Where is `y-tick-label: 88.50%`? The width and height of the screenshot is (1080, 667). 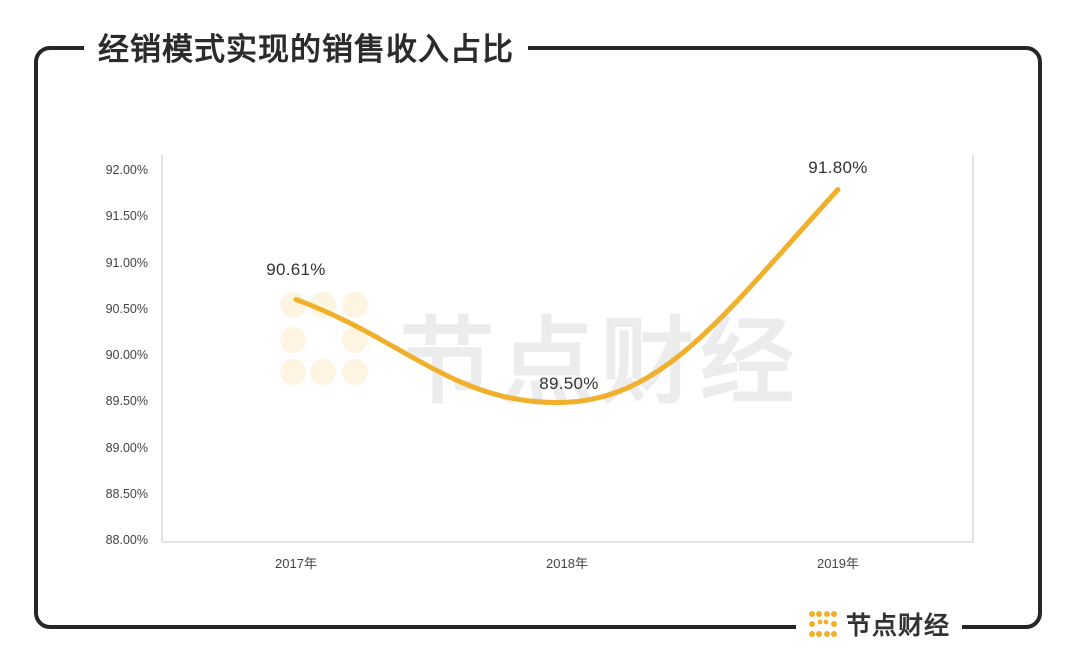
y-tick-label: 88.50% is located at coordinates (126, 493).